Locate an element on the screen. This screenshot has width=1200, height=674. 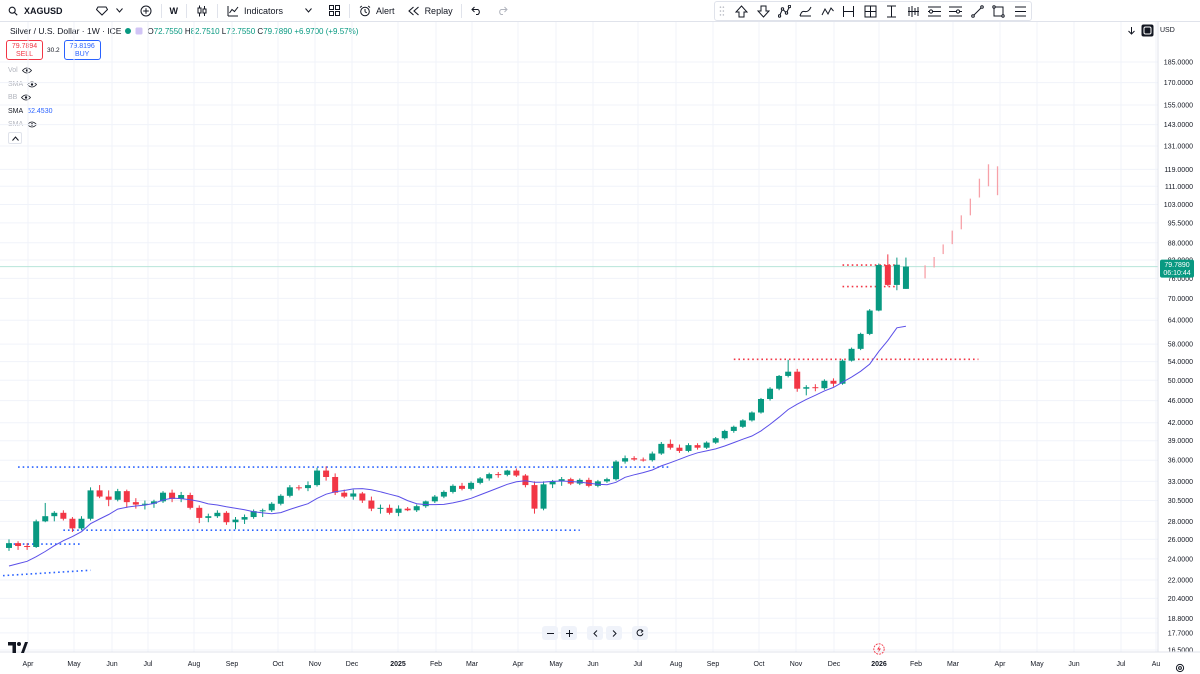
lock-price-scale-icon is located at coordinates (1147, 30).